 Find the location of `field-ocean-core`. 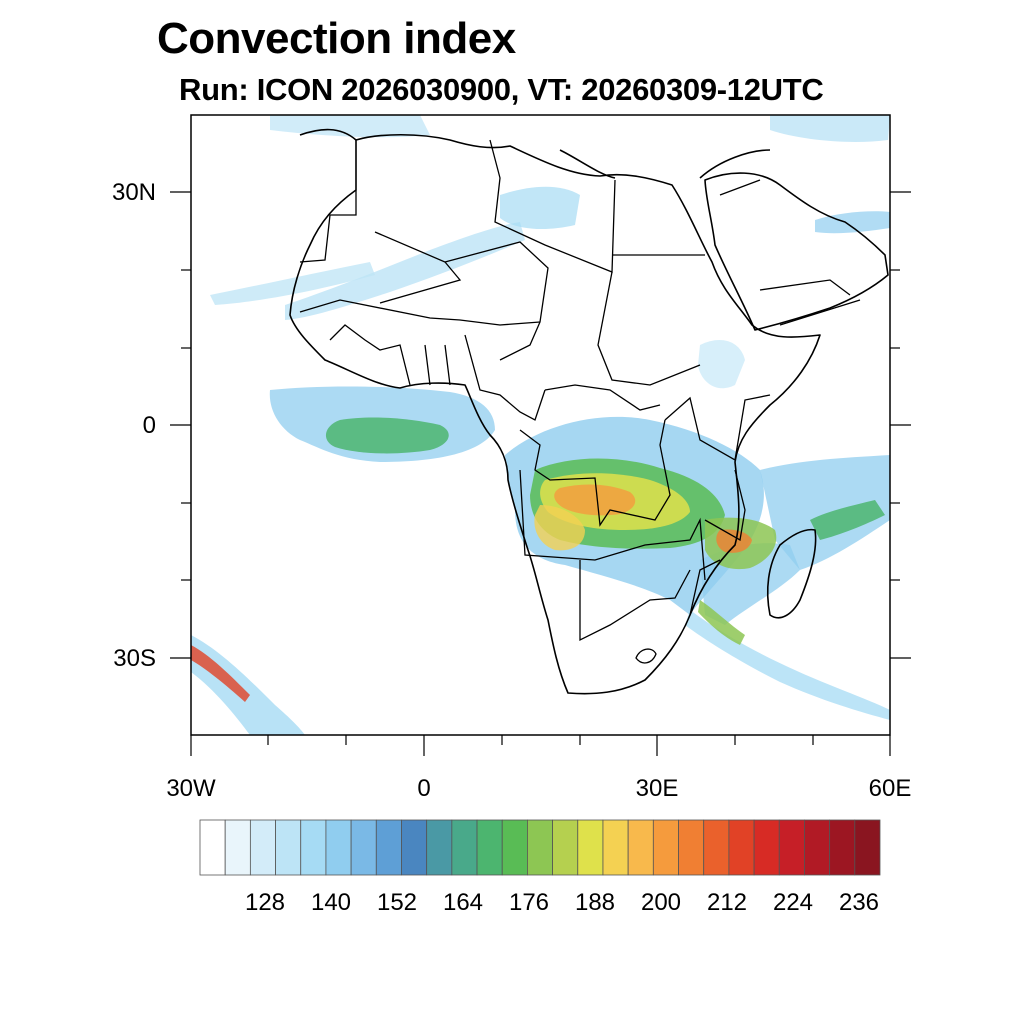

field-ocean-core is located at coordinates (847, 520).